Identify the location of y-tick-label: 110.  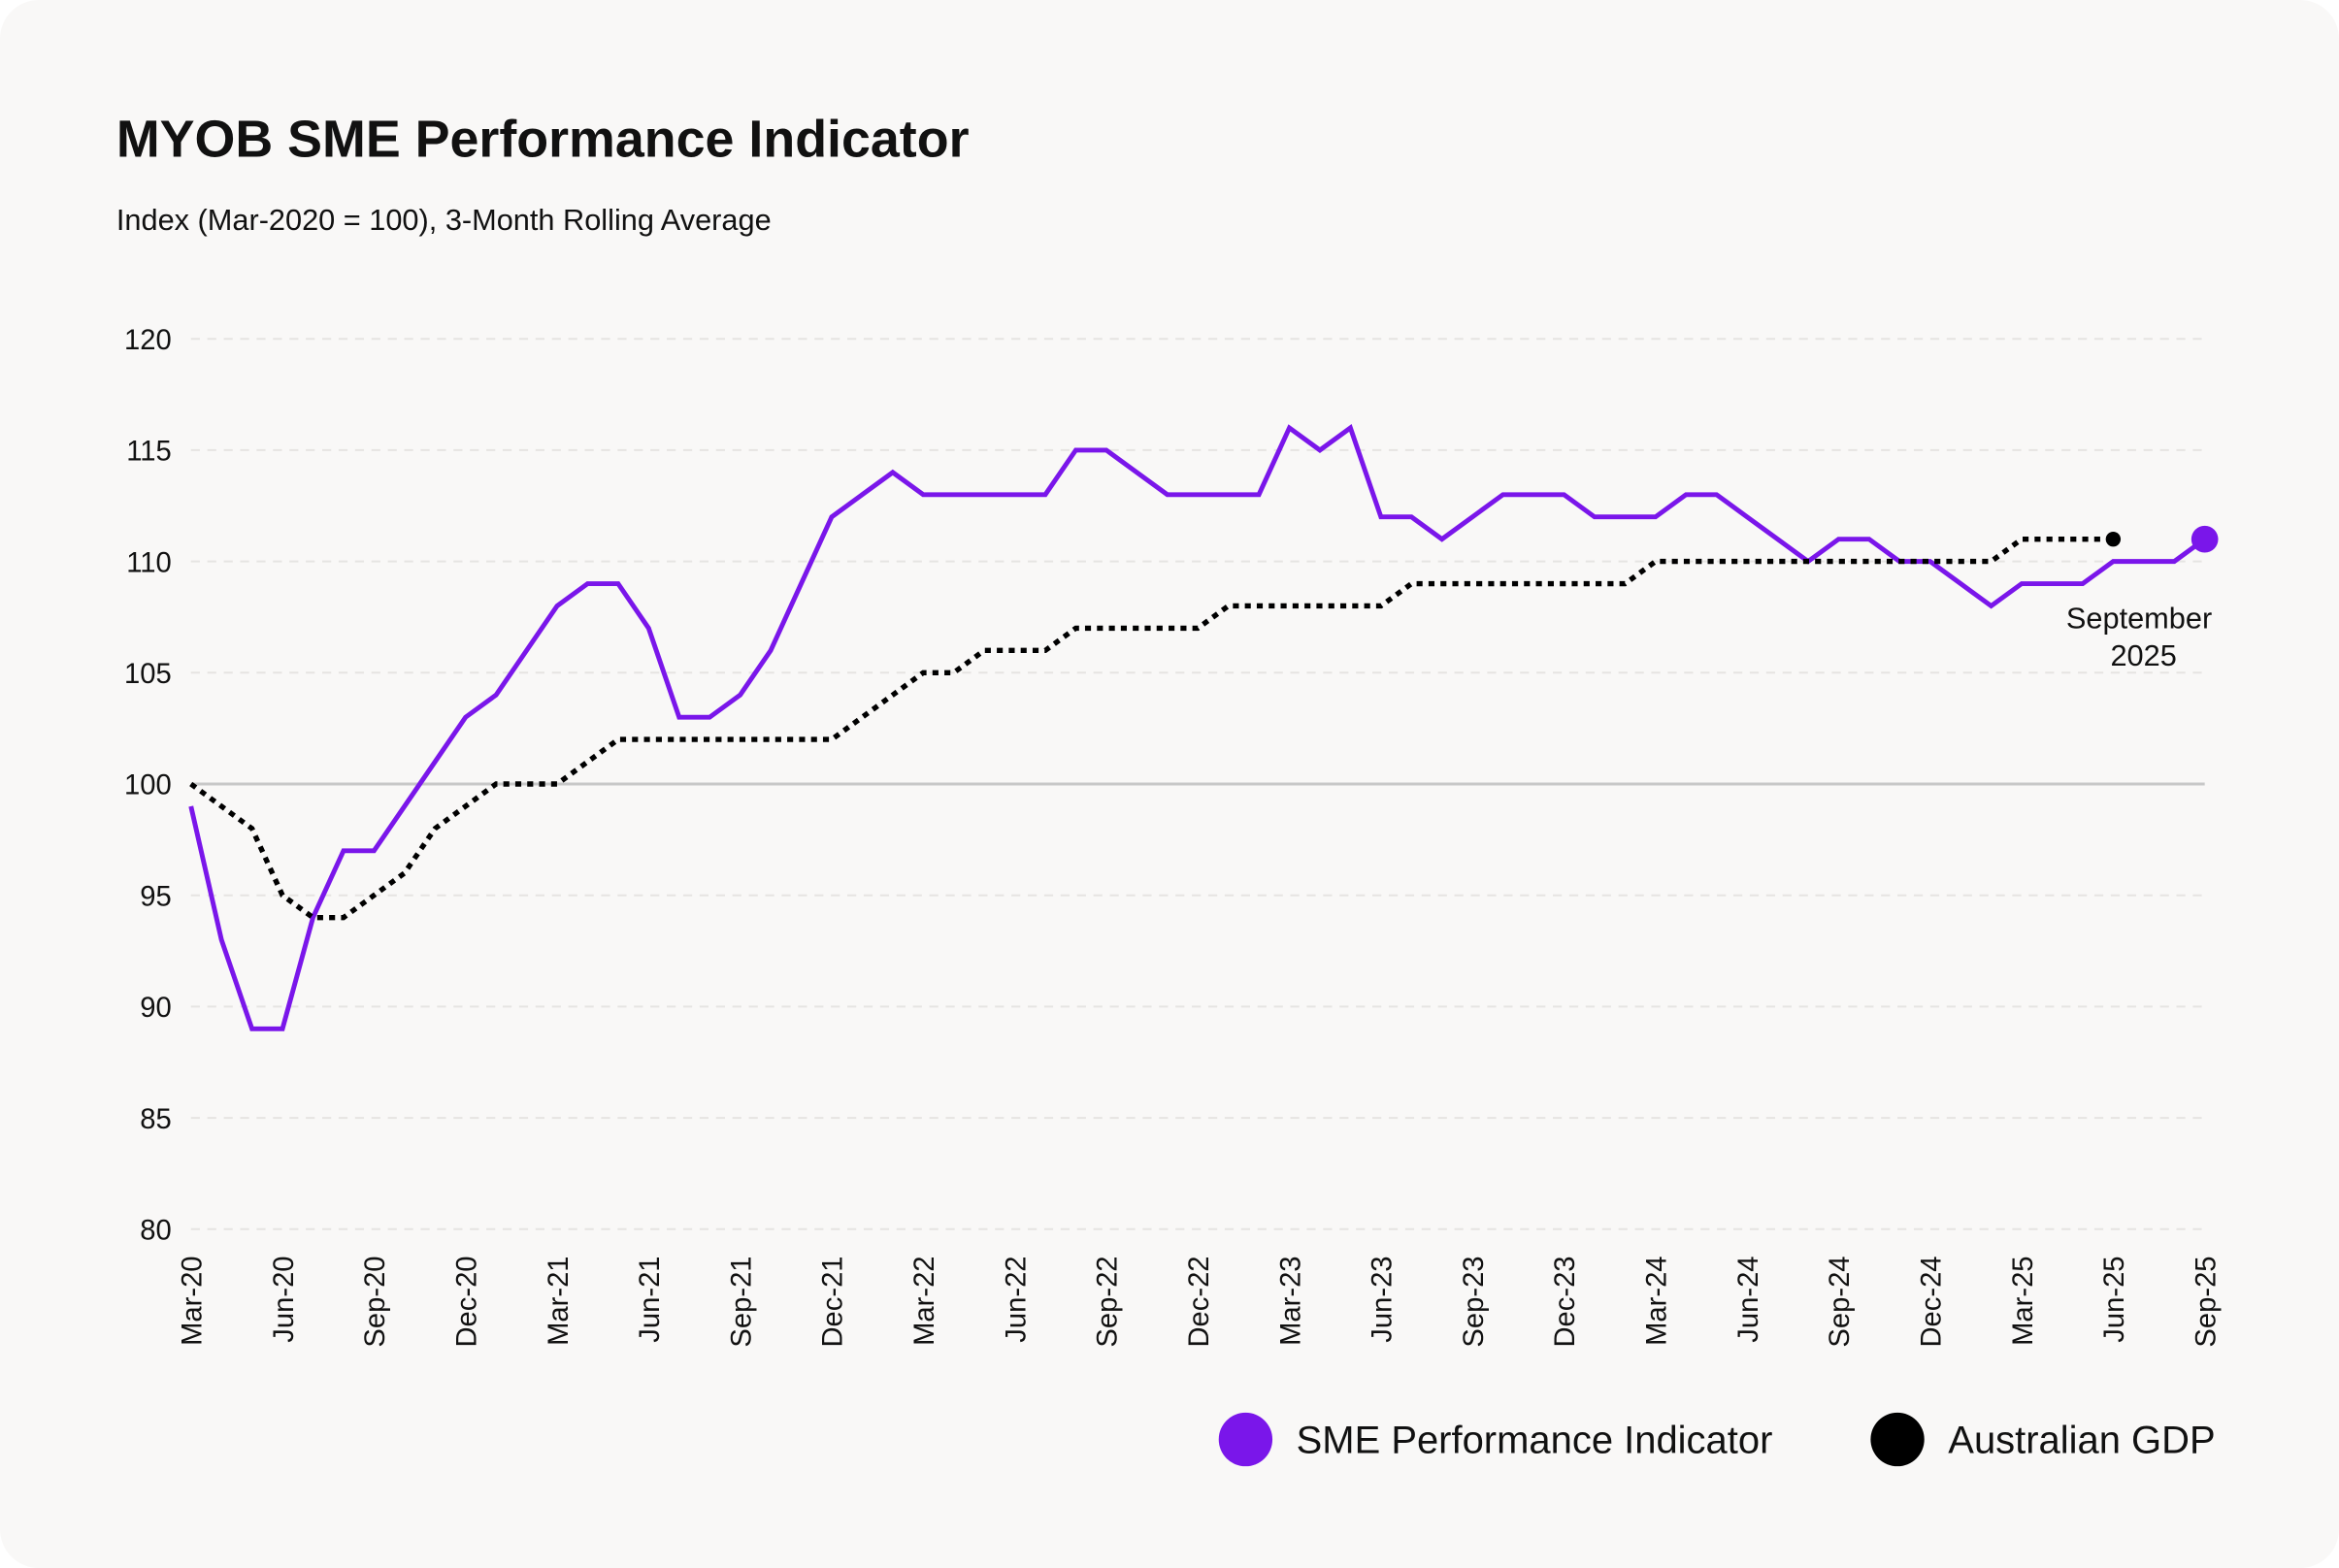
(149, 562).